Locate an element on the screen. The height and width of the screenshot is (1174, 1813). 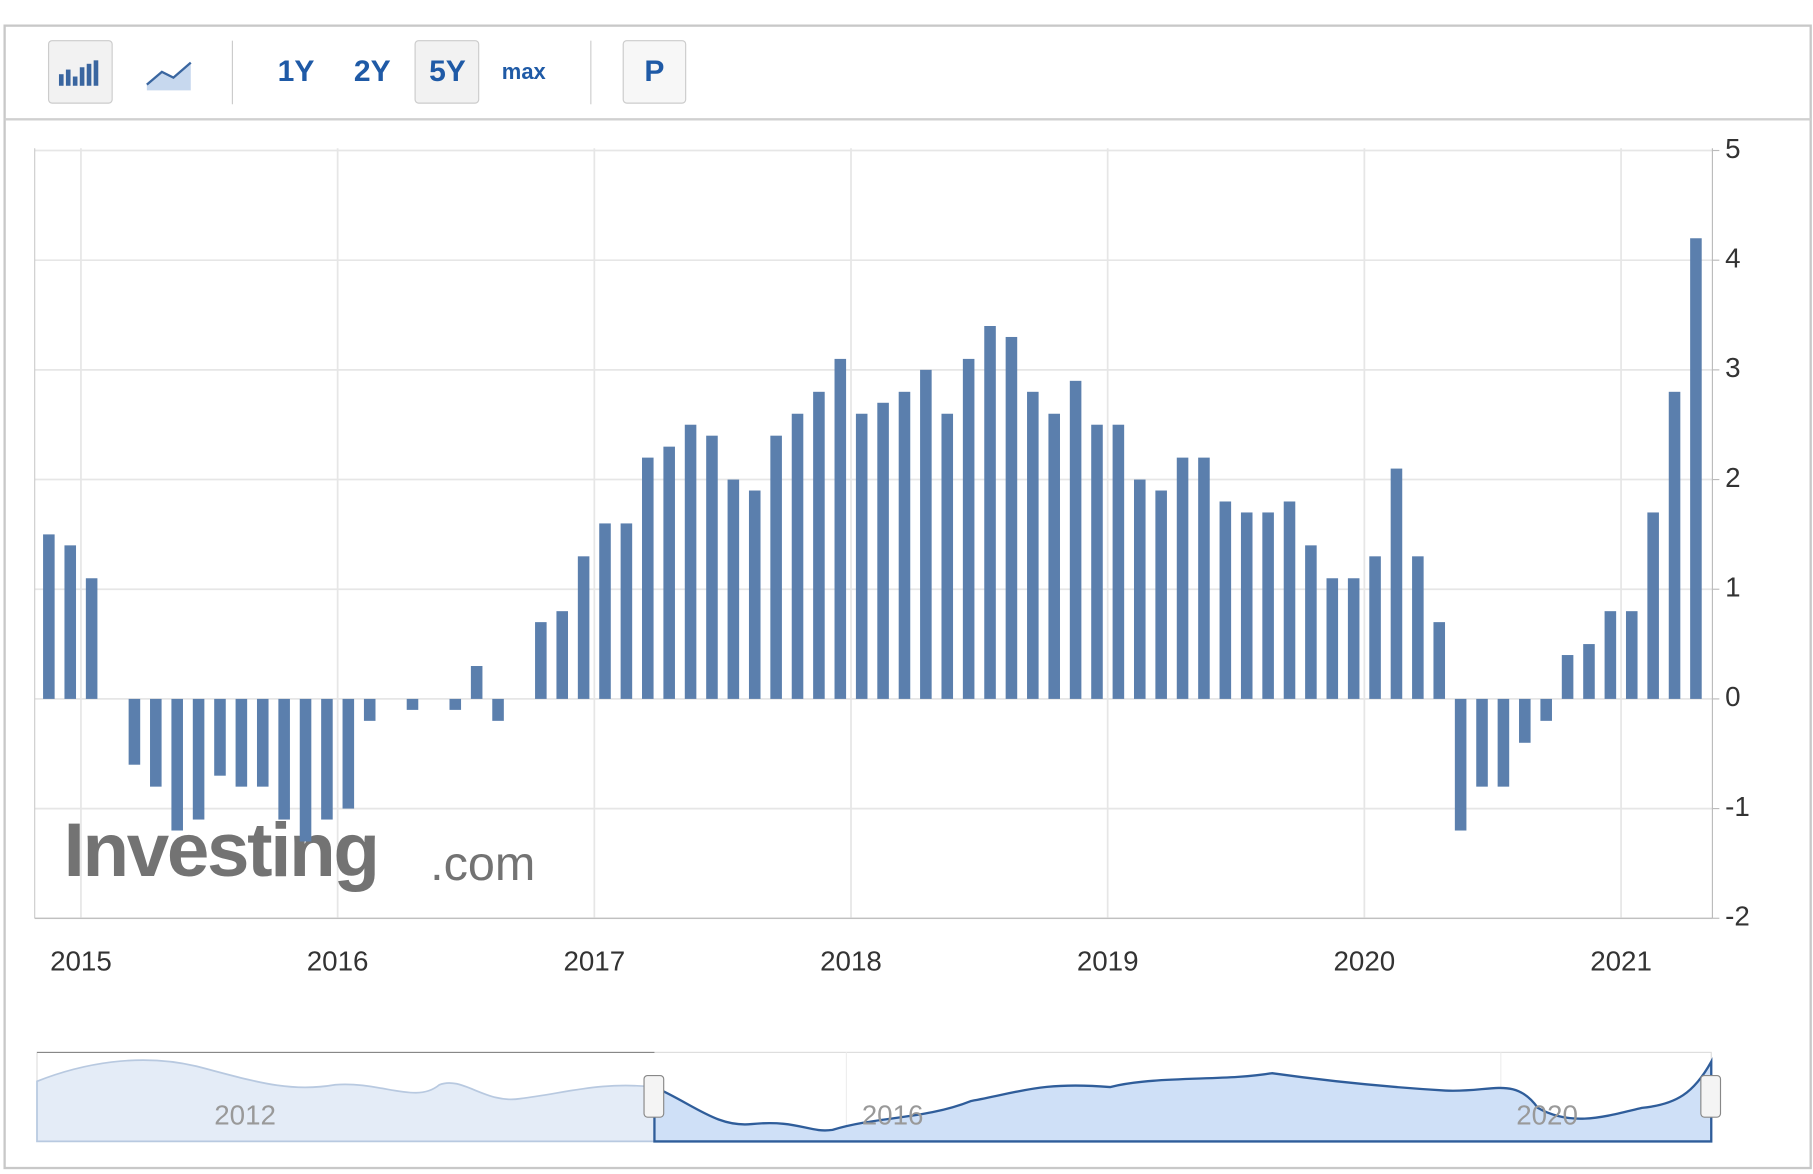
x-tick-label: 2017 is located at coordinates (594, 961).